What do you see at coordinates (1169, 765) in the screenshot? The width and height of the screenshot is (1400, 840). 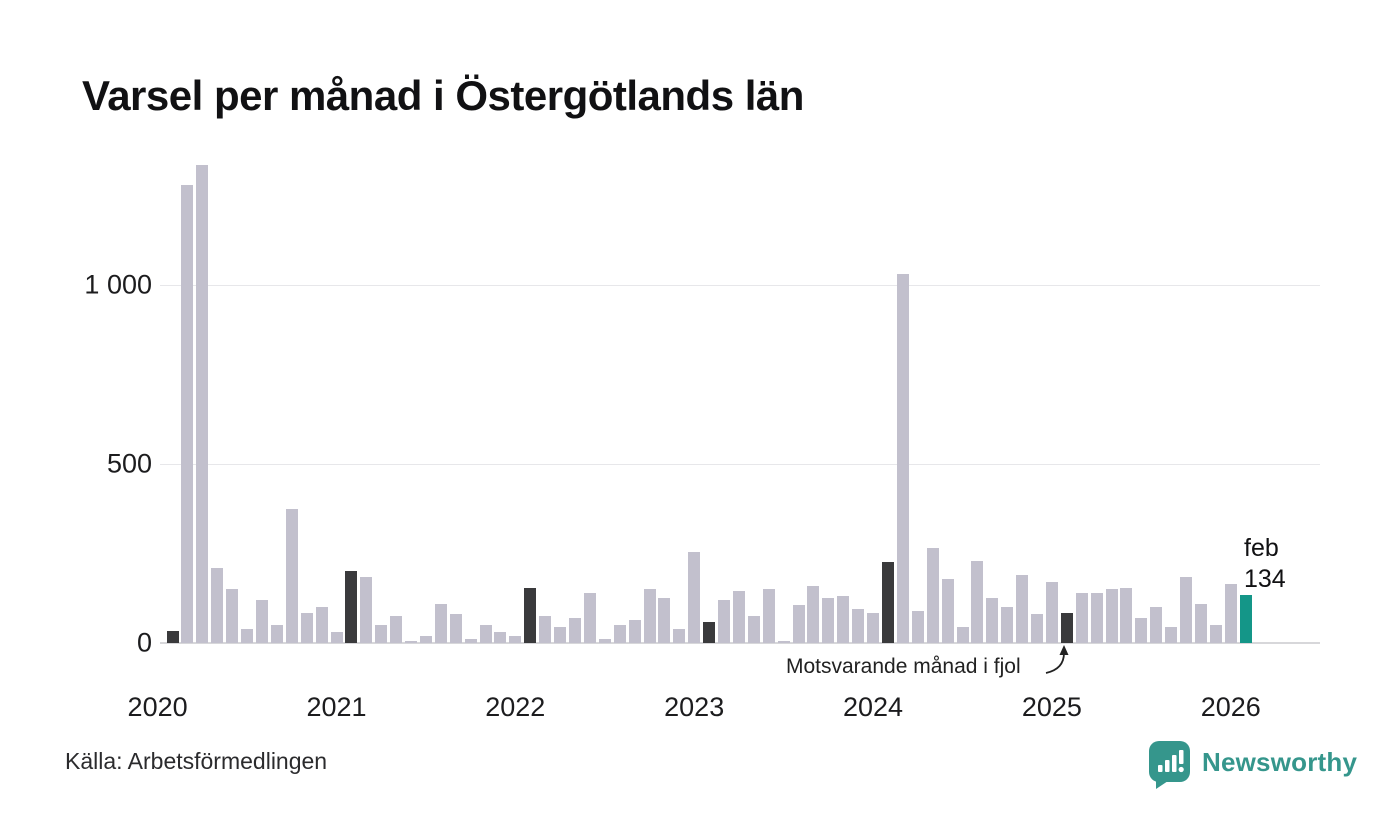 I see `newsworthy-bubble-icon` at bounding box center [1169, 765].